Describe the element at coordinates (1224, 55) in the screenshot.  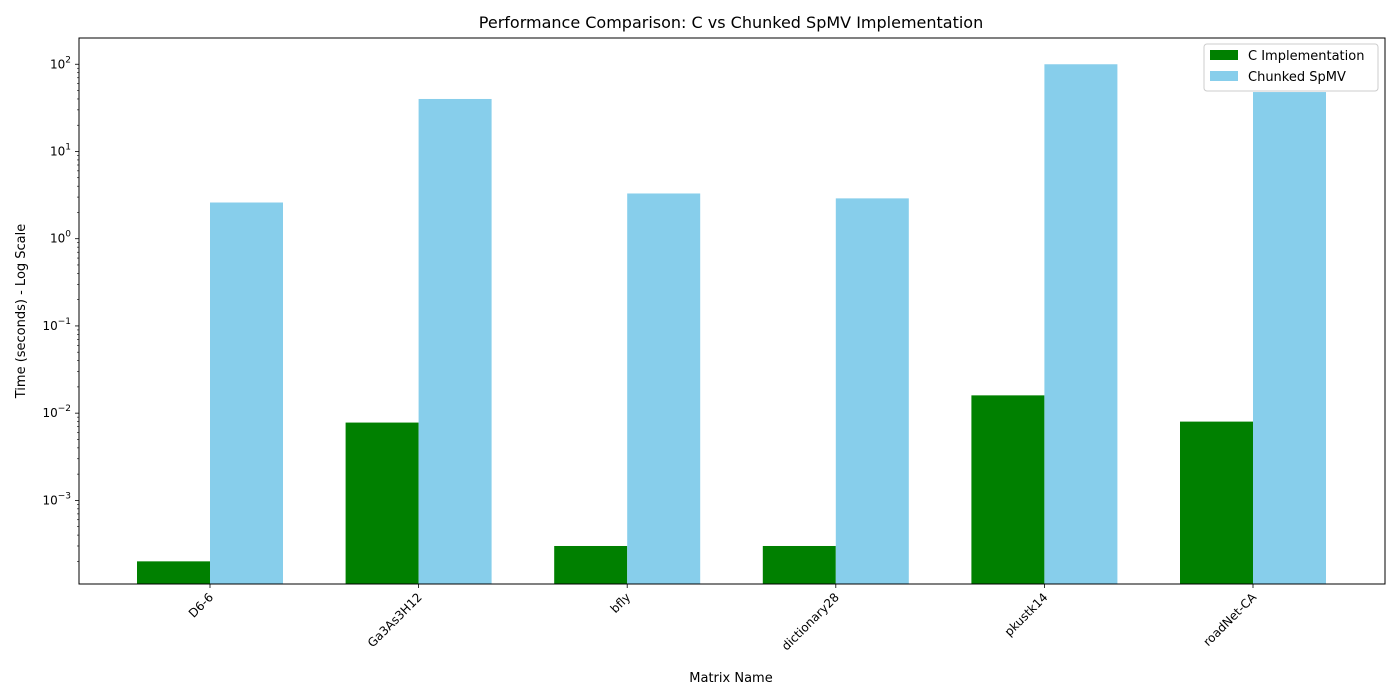
I see `legend-swatch-c-implementation` at that location.